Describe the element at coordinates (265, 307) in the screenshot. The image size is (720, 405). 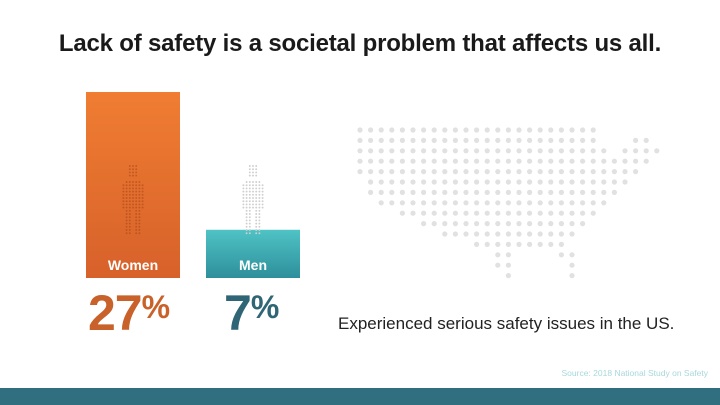
I see `men-percentage-sign: %` at that location.